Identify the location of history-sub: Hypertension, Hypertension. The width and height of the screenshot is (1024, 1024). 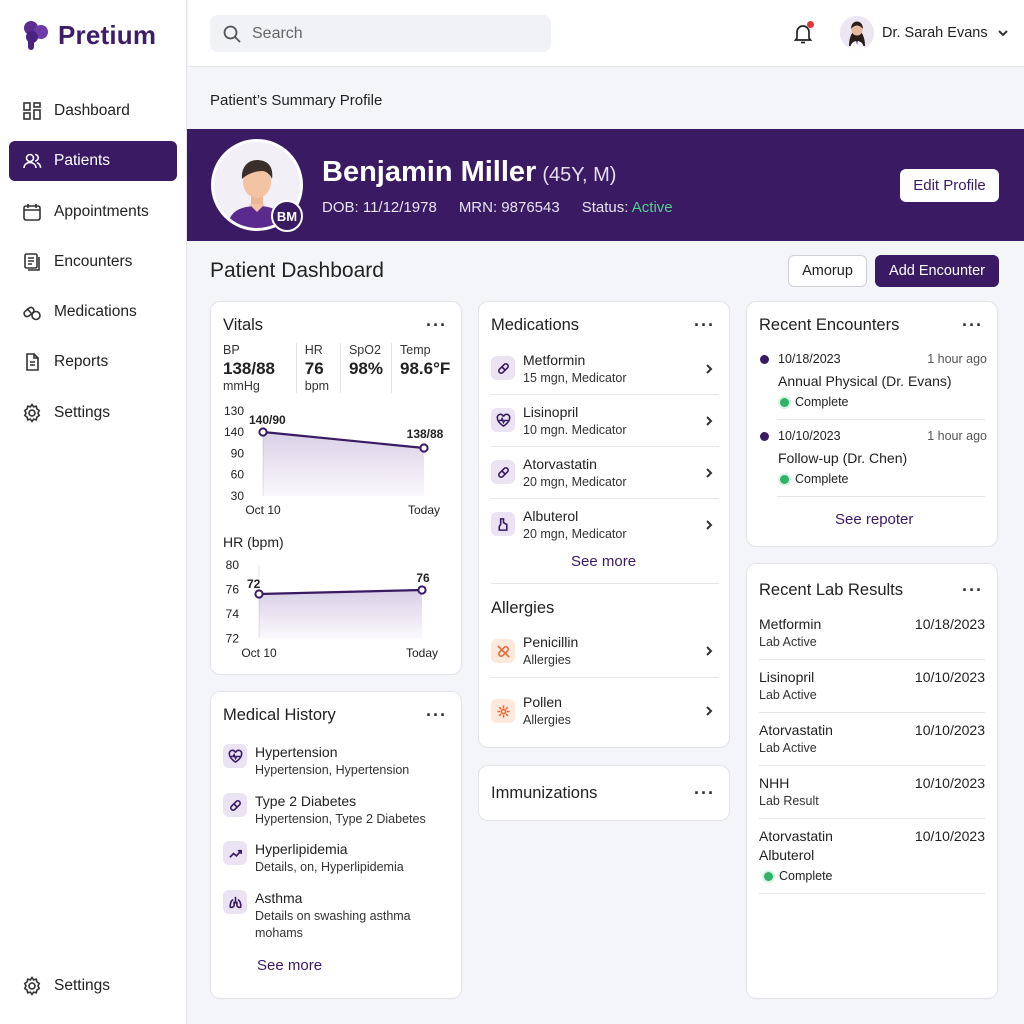
(332, 770).